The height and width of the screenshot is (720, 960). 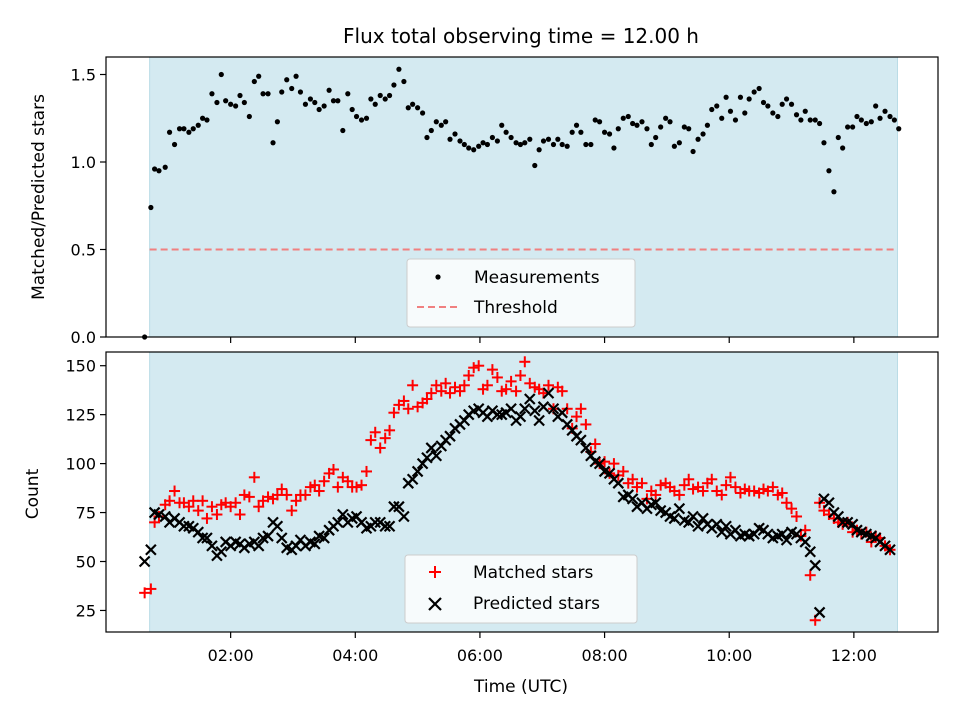 I want to click on legend-matched-marker, so click(x=435, y=572).